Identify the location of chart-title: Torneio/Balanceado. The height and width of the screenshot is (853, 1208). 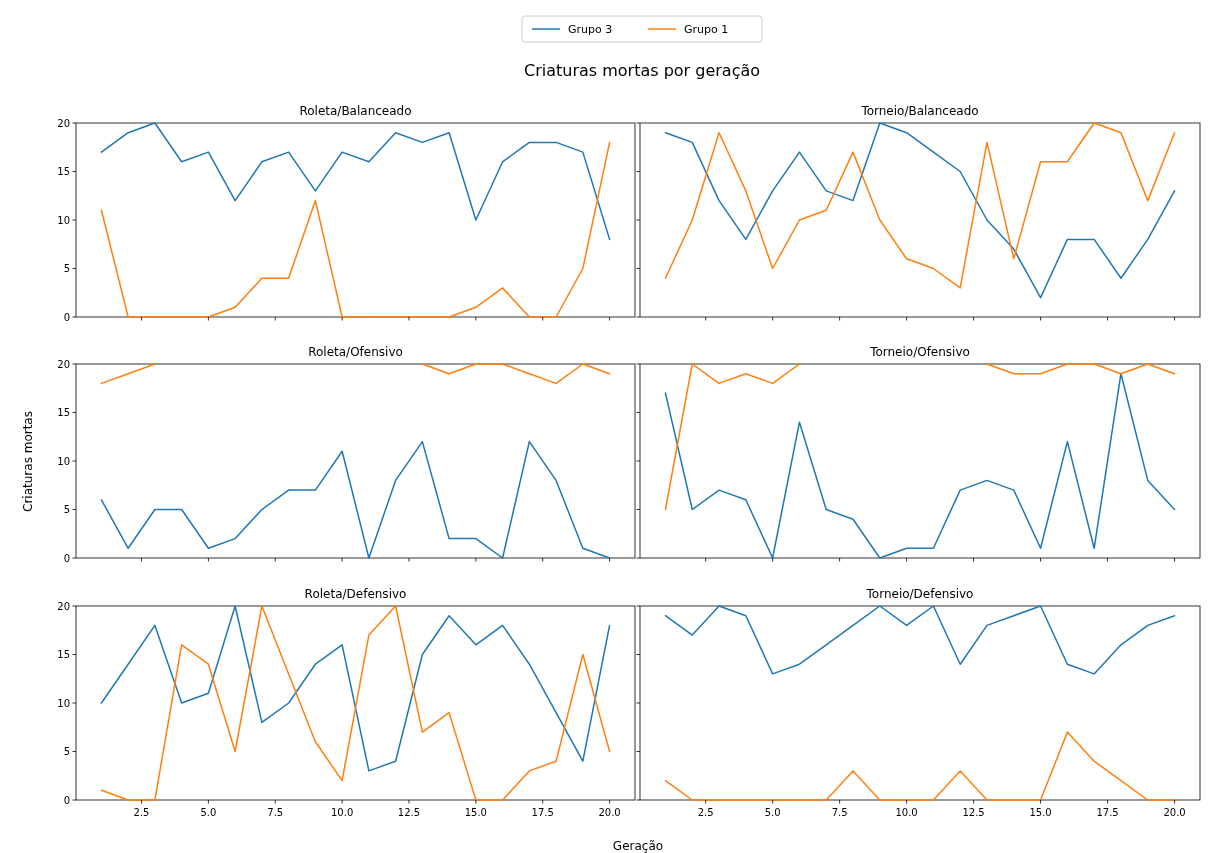
(919, 111).